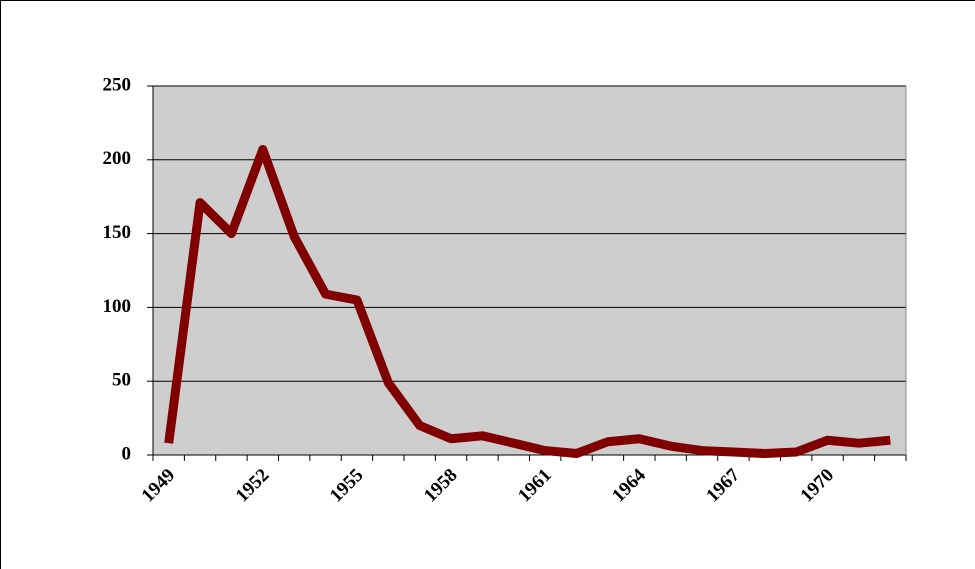 The height and width of the screenshot is (569, 975). Describe the element at coordinates (127, 453) in the screenshot. I see `y-tick-label: 0` at that location.